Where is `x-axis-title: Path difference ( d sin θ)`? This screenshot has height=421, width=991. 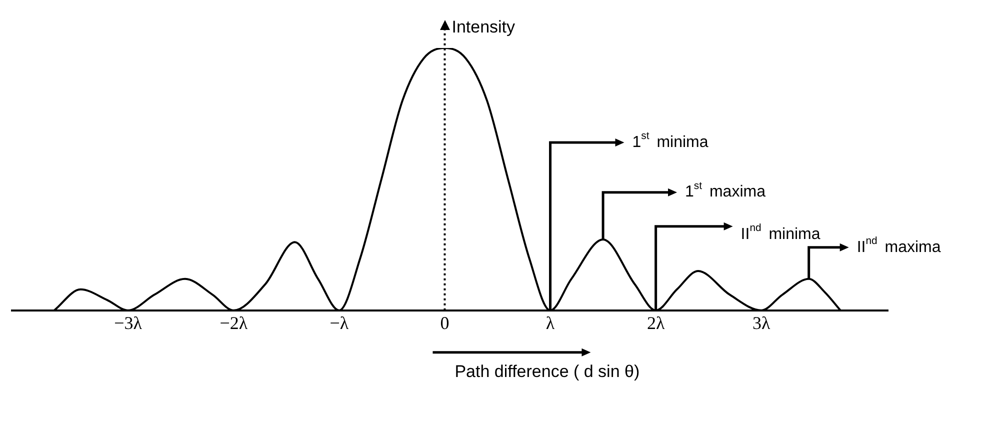 x-axis-title: Path difference ( d sin θ) is located at coordinates (547, 372).